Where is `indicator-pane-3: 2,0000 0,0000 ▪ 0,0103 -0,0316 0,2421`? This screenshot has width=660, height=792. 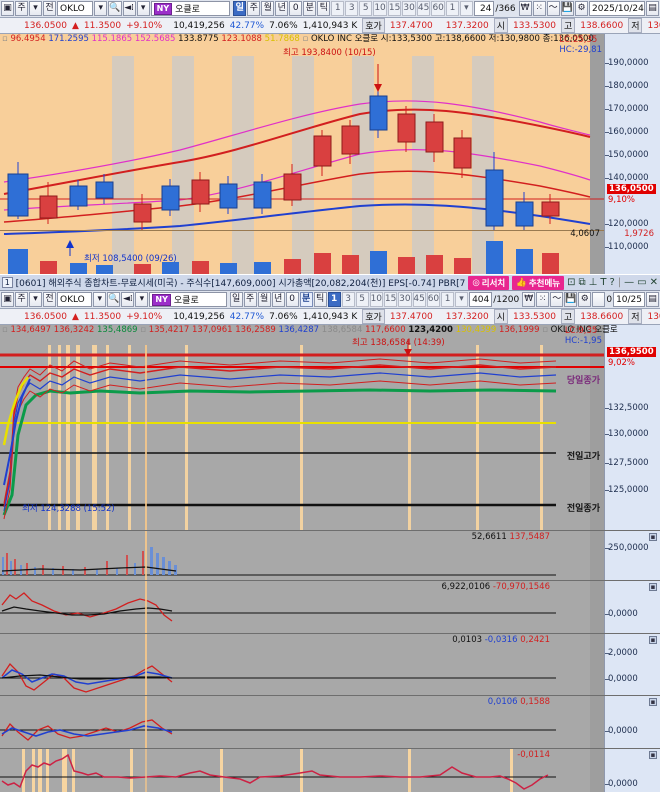 indicator-pane-3: 2,0000 0,0000 ▪ 0,0103 -0,0316 0,2421 is located at coordinates (330, 664).